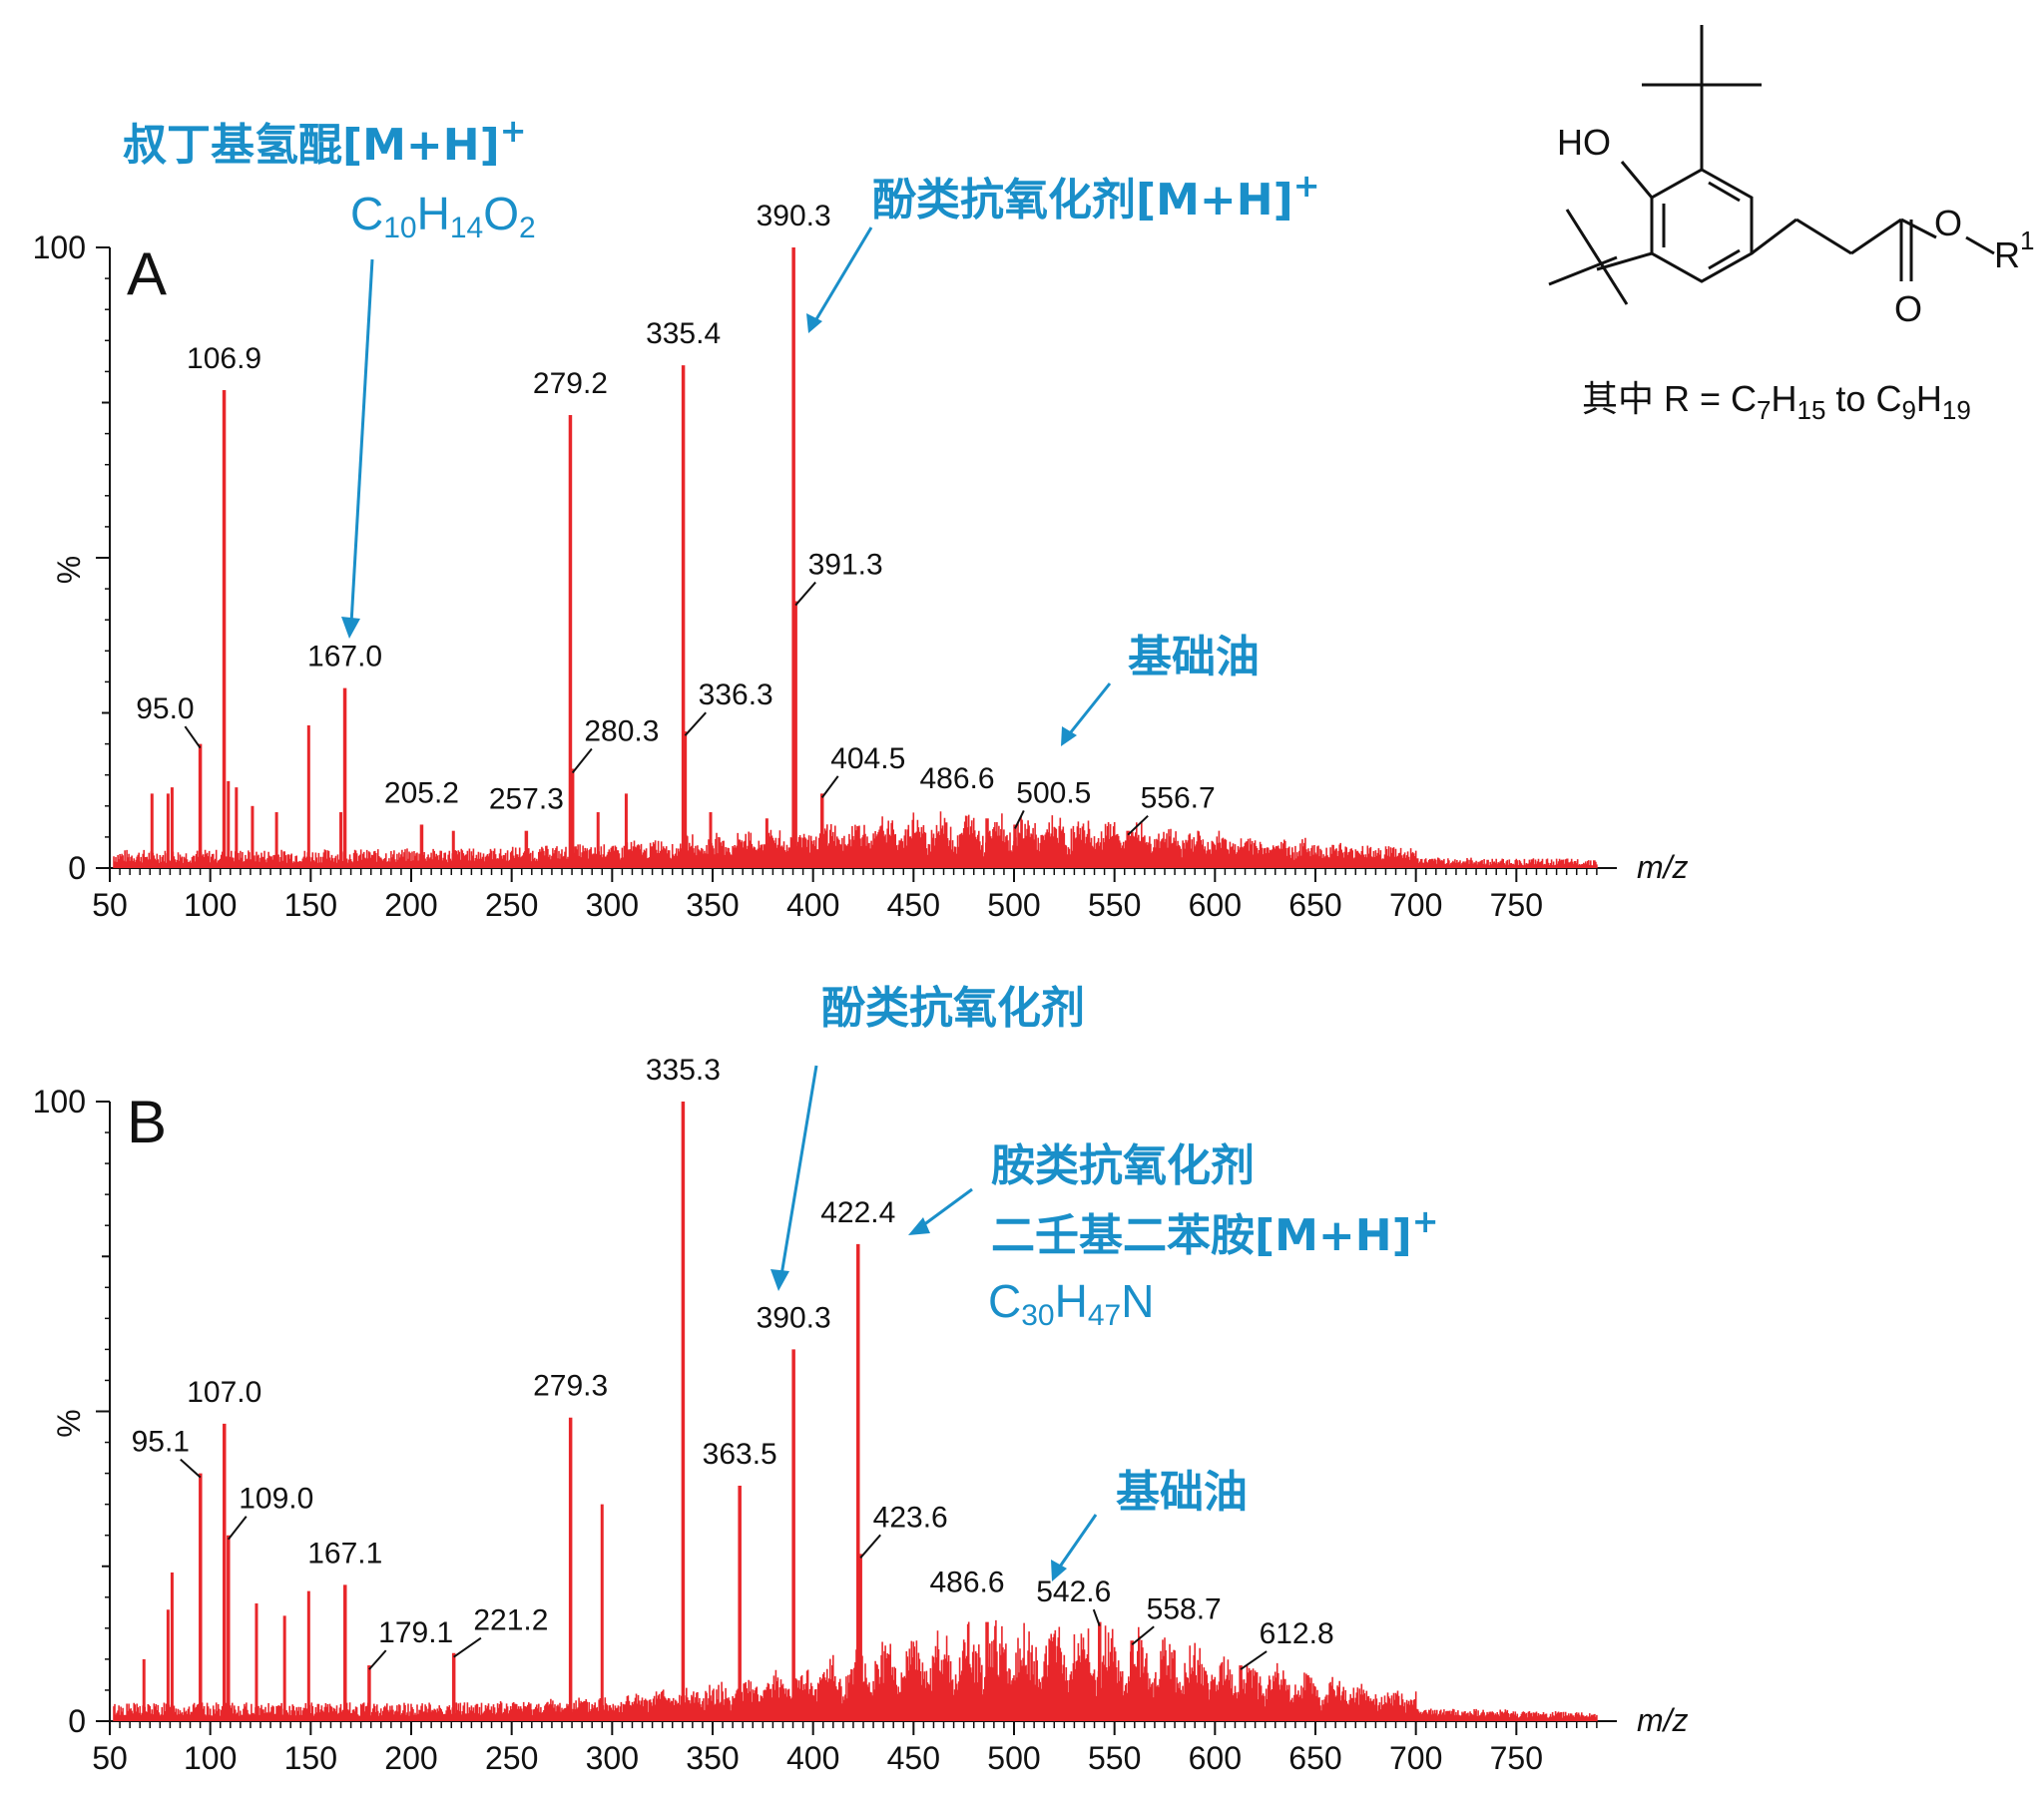  What do you see at coordinates (1069, 736) in the screenshot?
I see `arrow-base-oil-a-head` at bounding box center [1069, 736].